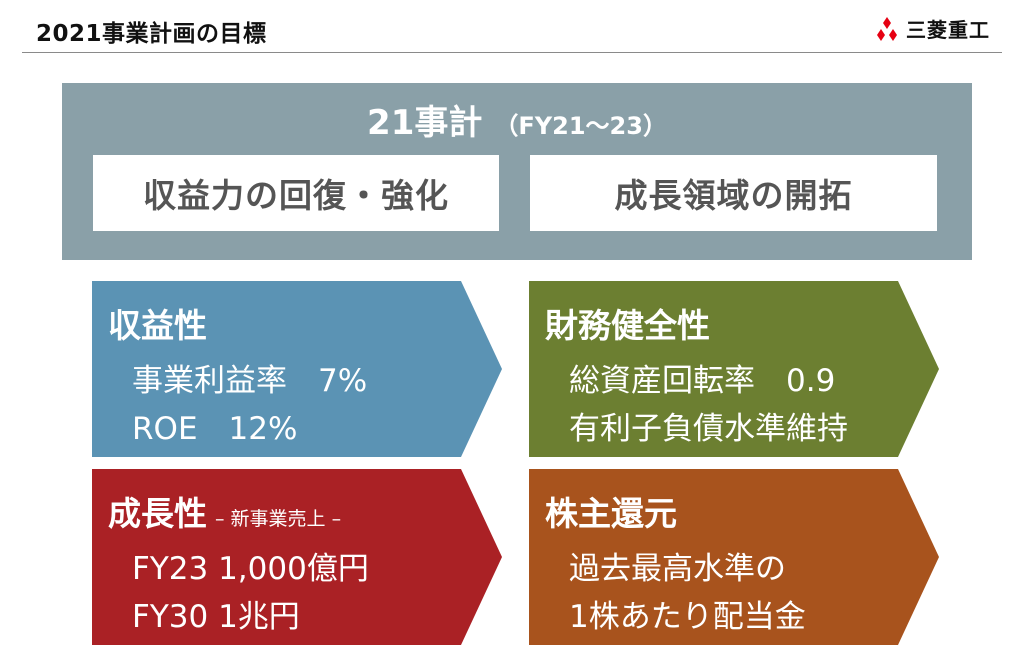  Describe the element at coordinates (157, 325) in the screenshot. I see `profitability-title: 収益性` at that location.